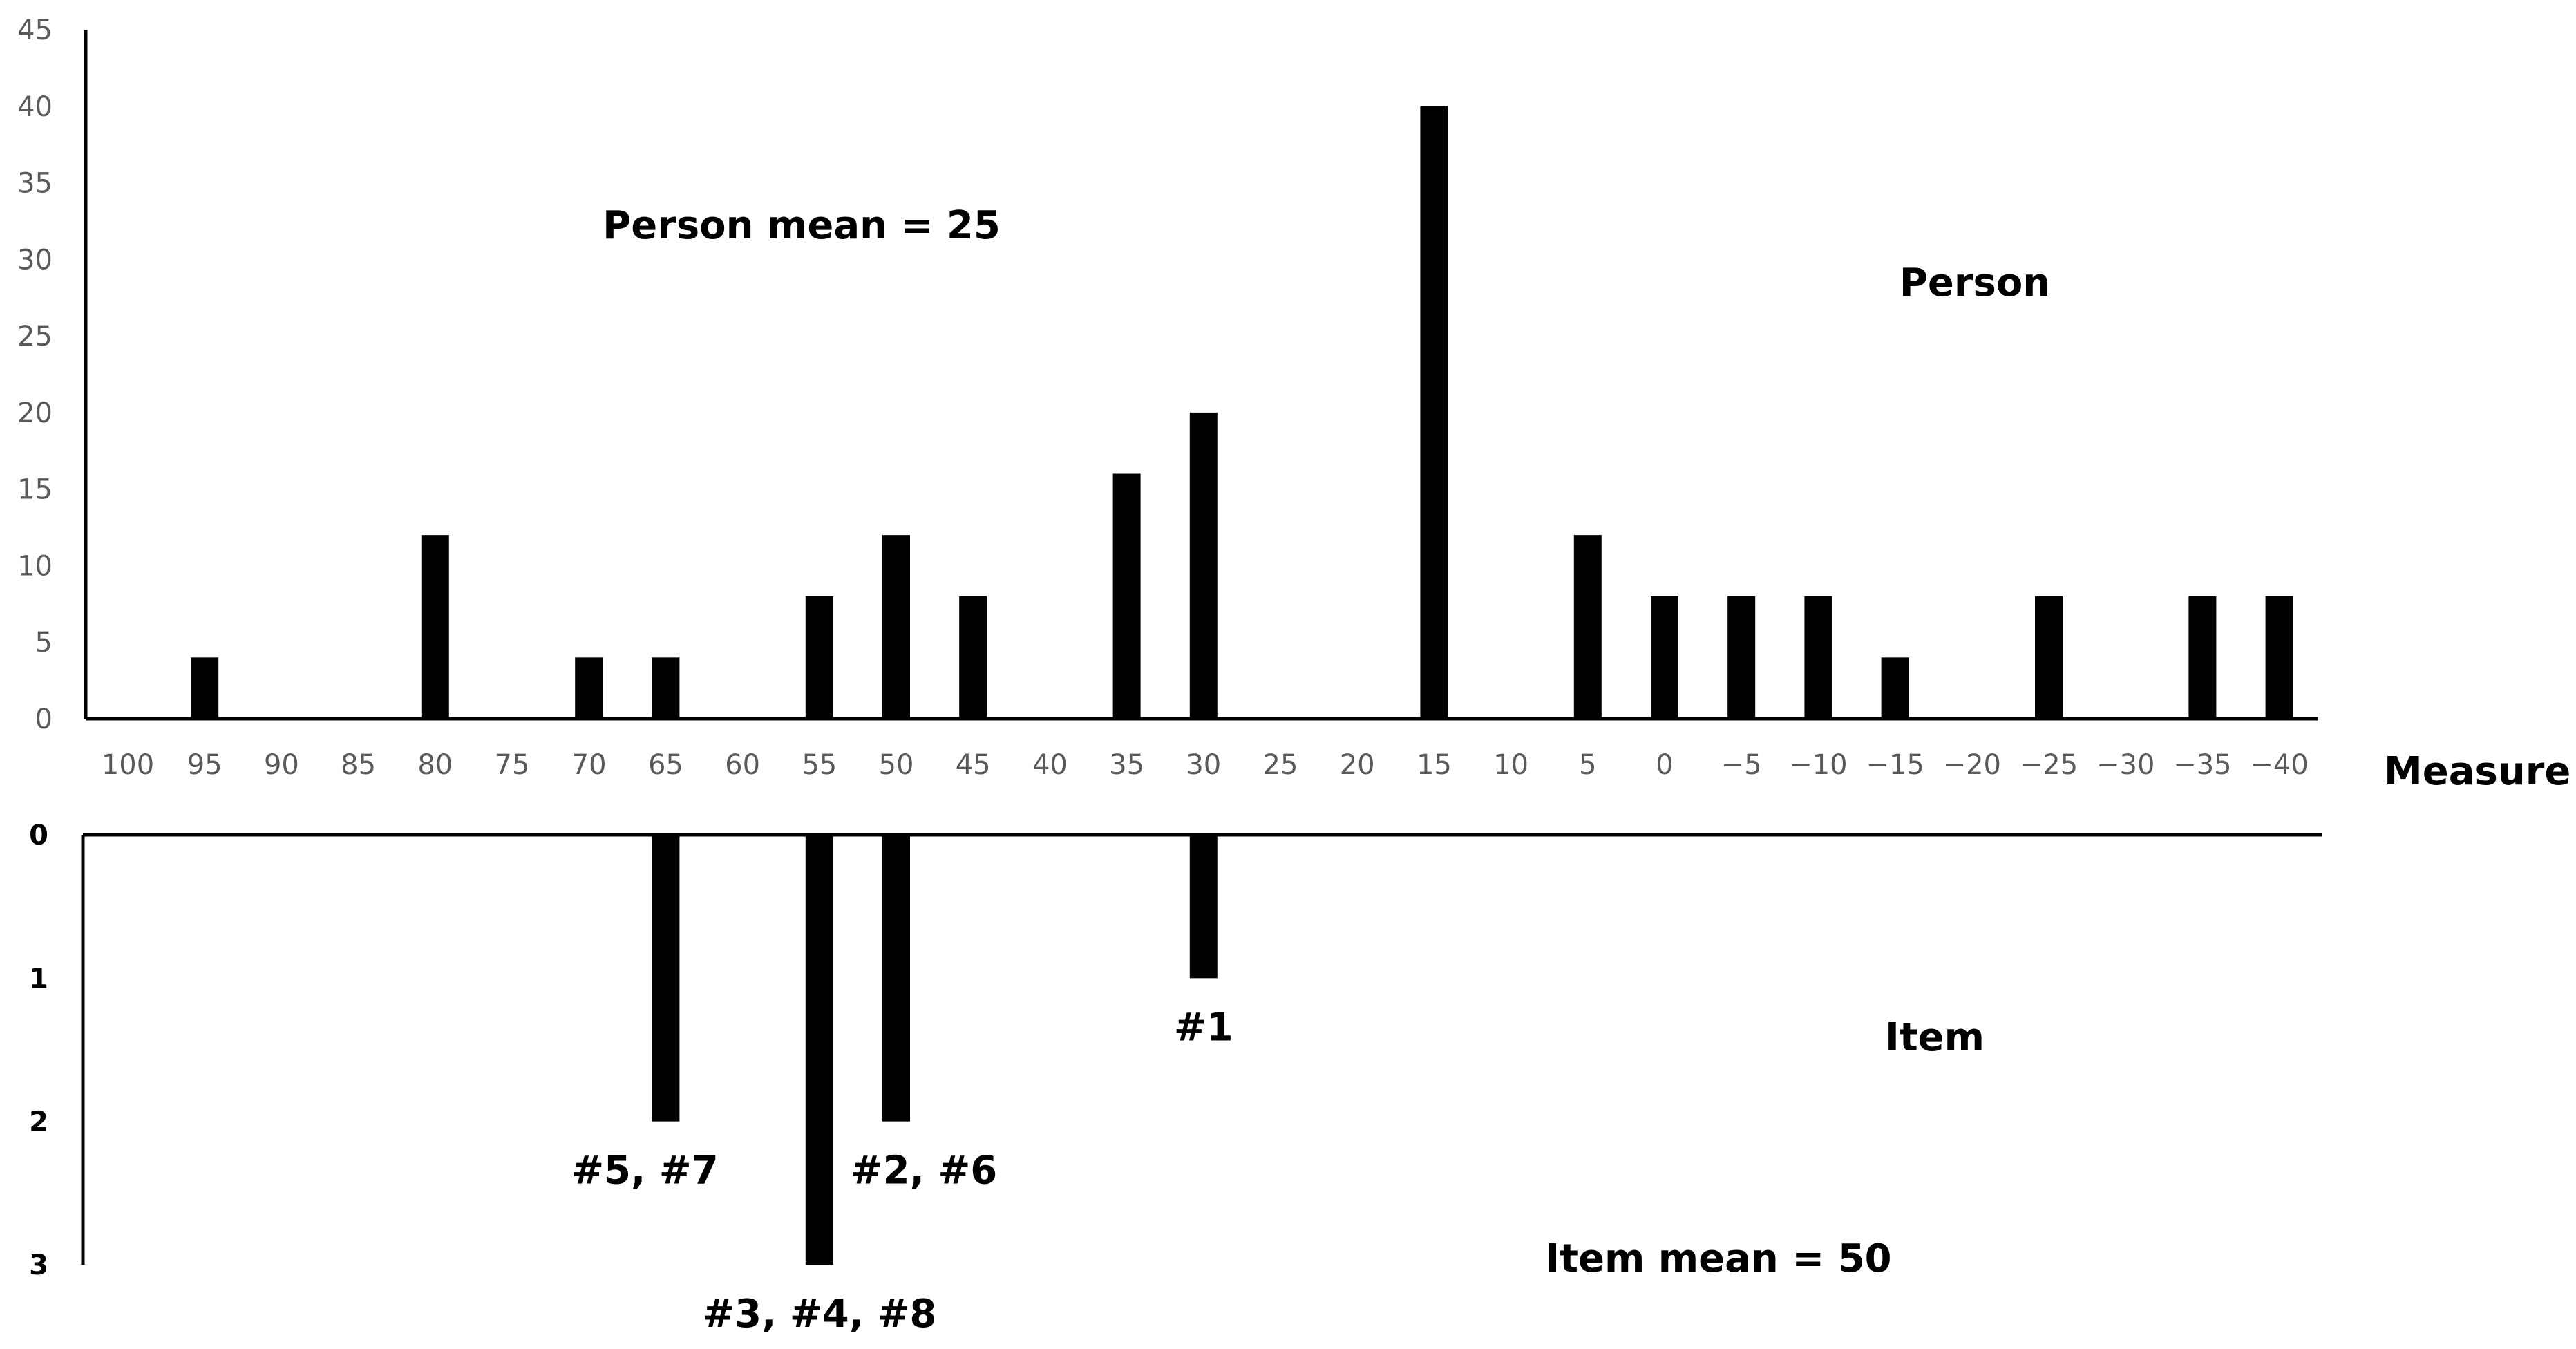 This screenshot has height=1349, width=2576. What do you see at coordinates (1280, 765) in the screenshot?
I see `x-tick-label: 25` at bounding box center [1280, 765].